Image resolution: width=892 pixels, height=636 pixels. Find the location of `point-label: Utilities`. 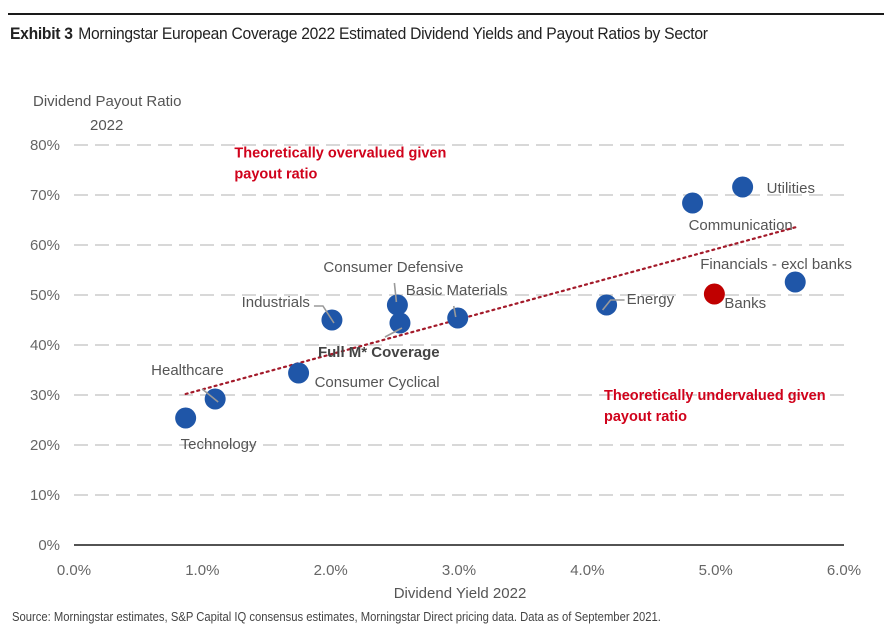

point-label: Utilities is located at coordinates (791, 188).